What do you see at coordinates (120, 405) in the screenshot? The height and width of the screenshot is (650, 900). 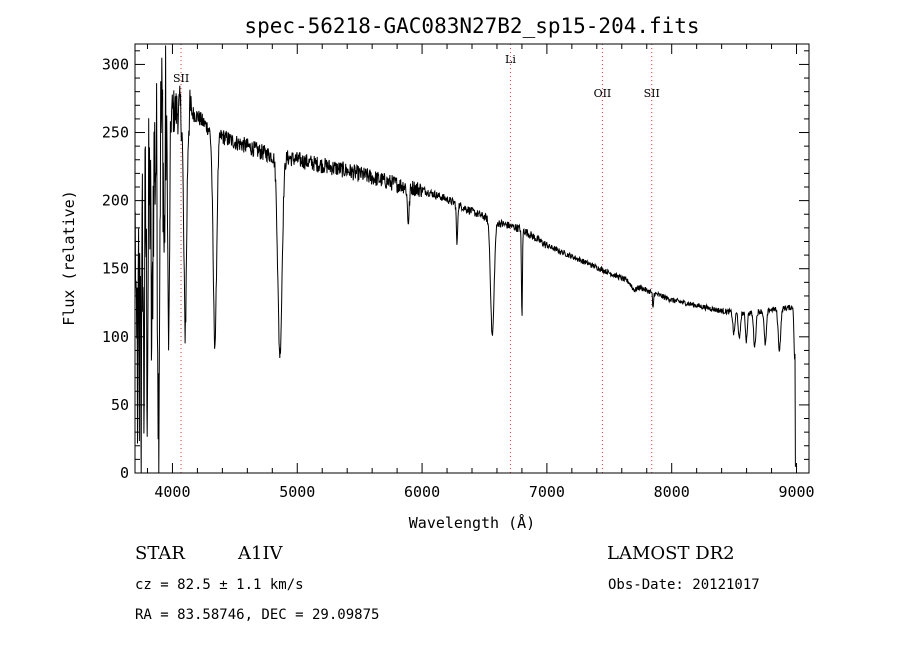 I see `y-tick-label: 50` at bounding box center [120, 405].